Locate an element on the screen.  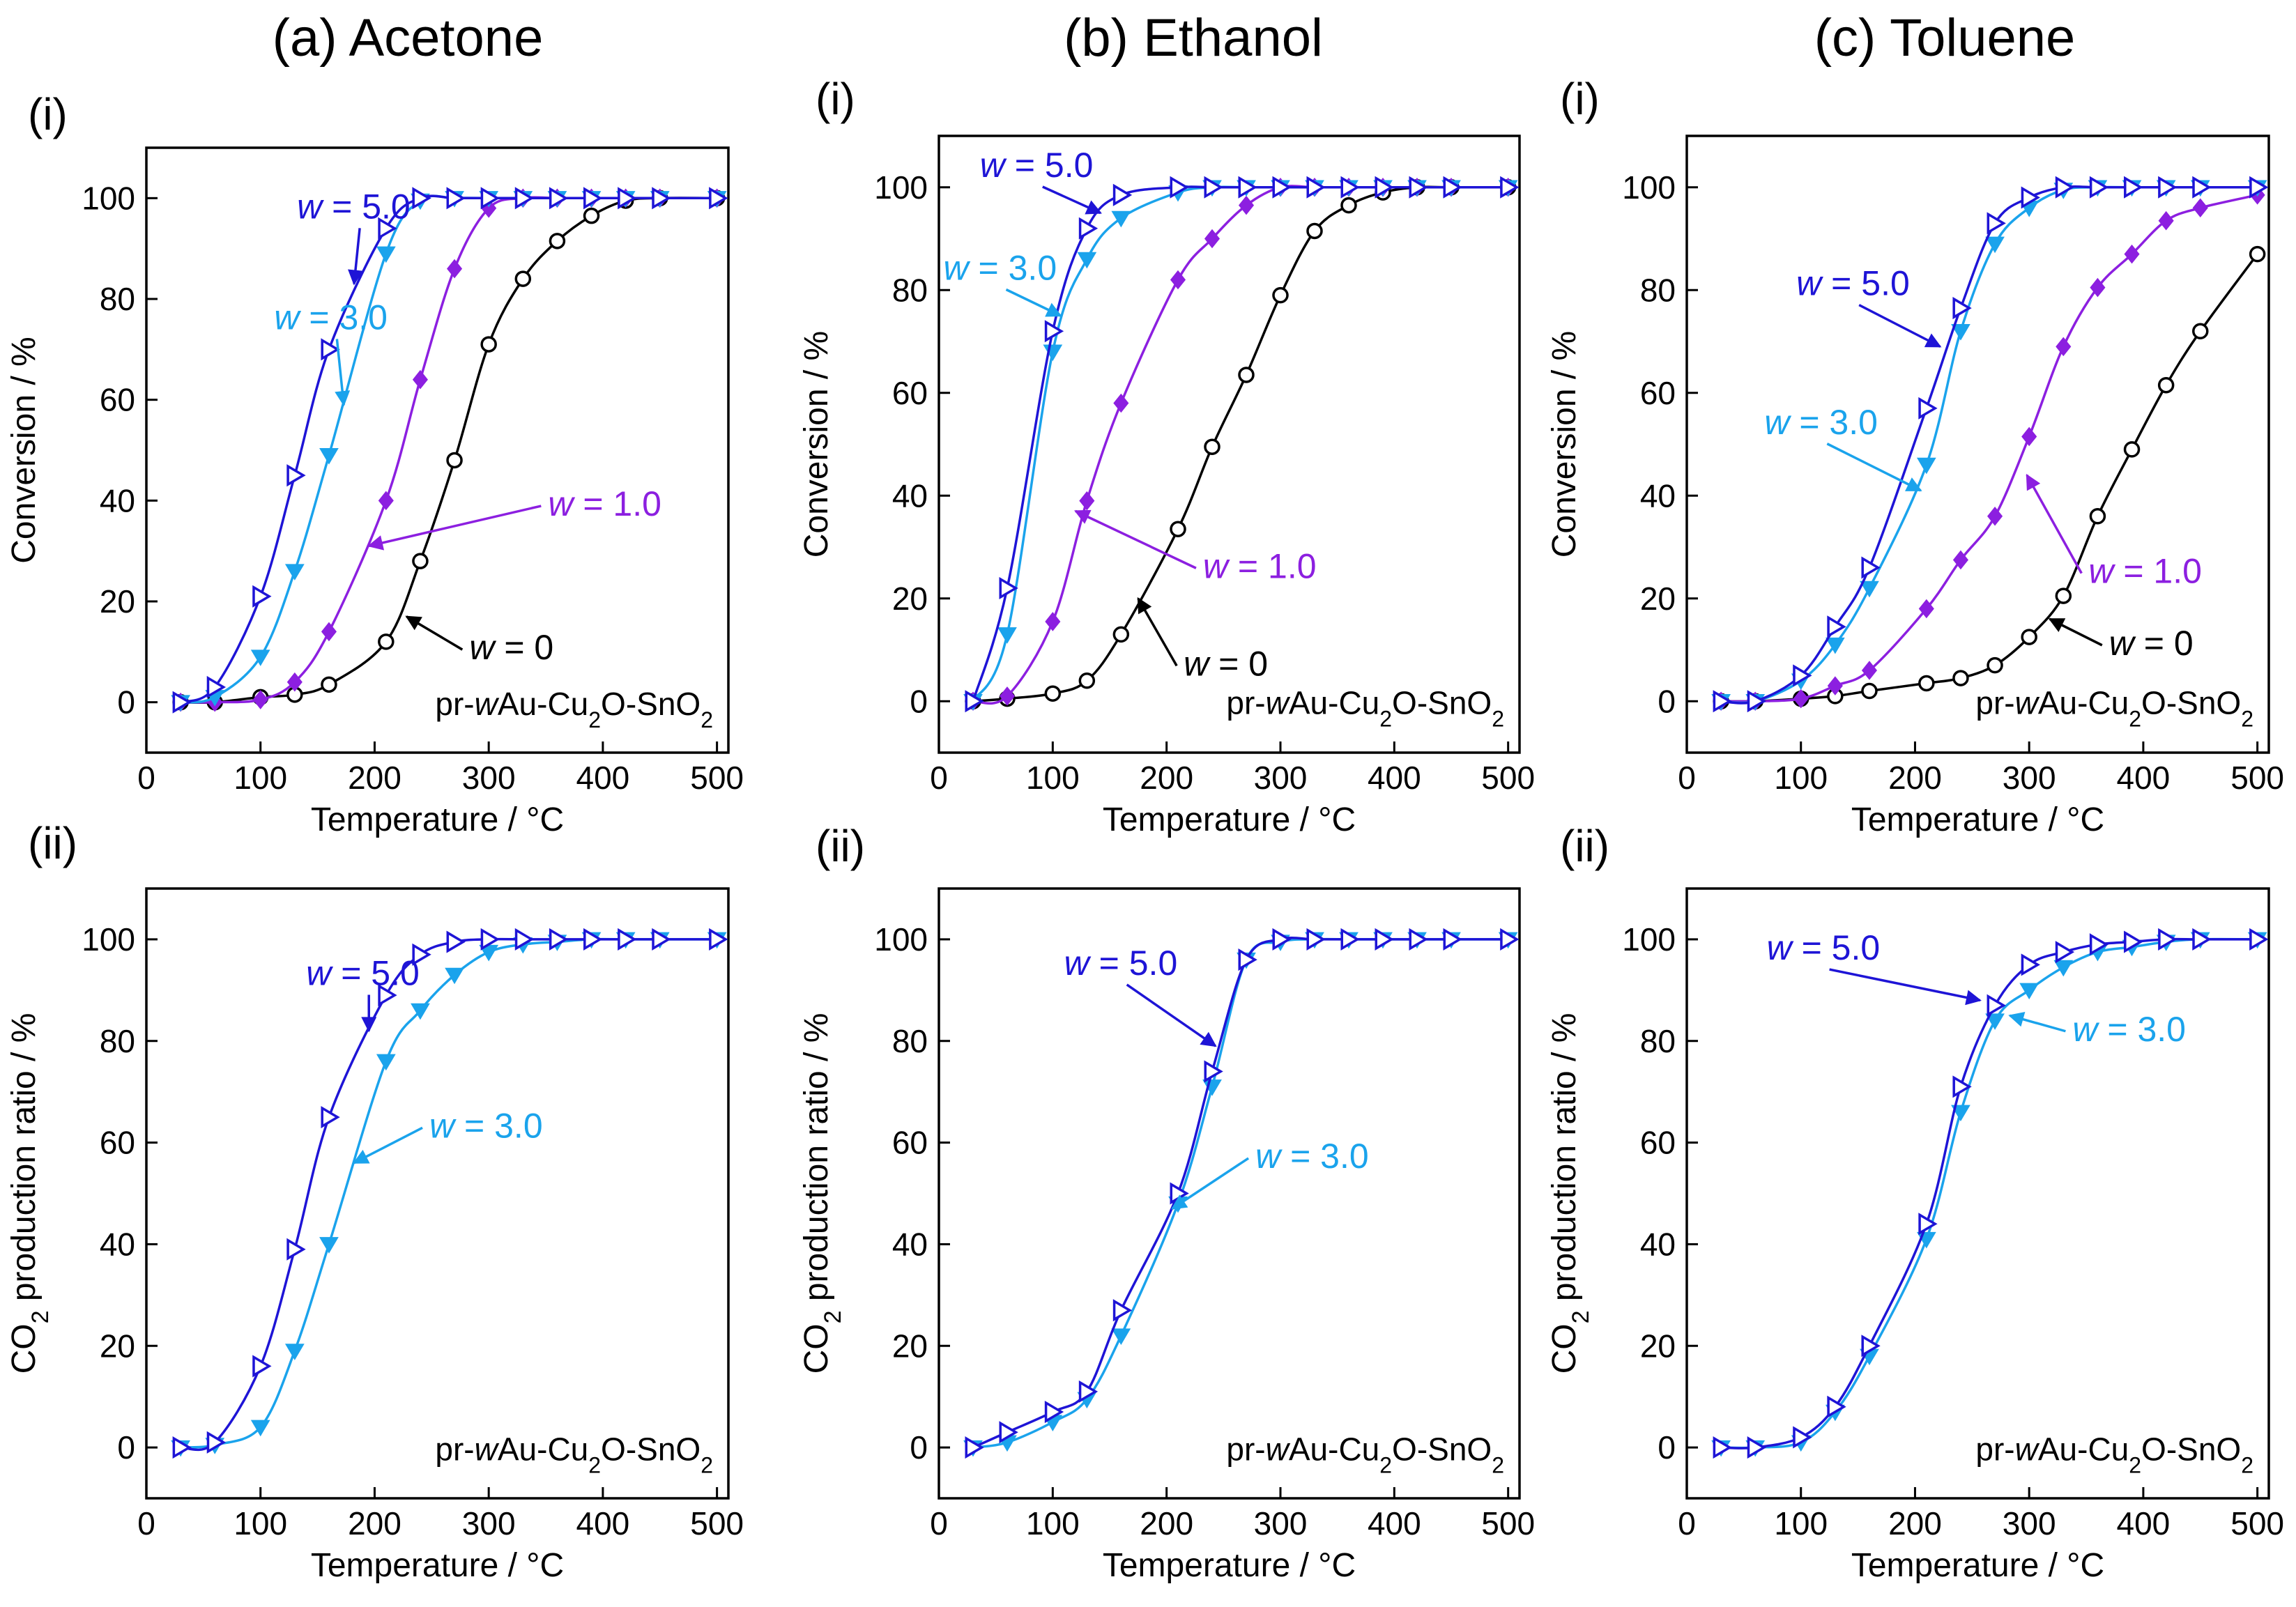
x-axis-title-c-ii: Temperature / °C is located at coordinates (1978, 1565).